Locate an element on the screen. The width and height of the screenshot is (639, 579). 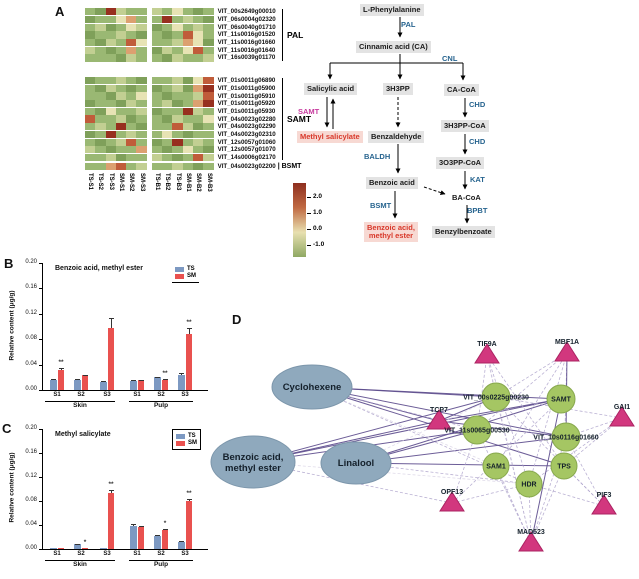
panel-label-d: D is located at coordinates (237, 319).